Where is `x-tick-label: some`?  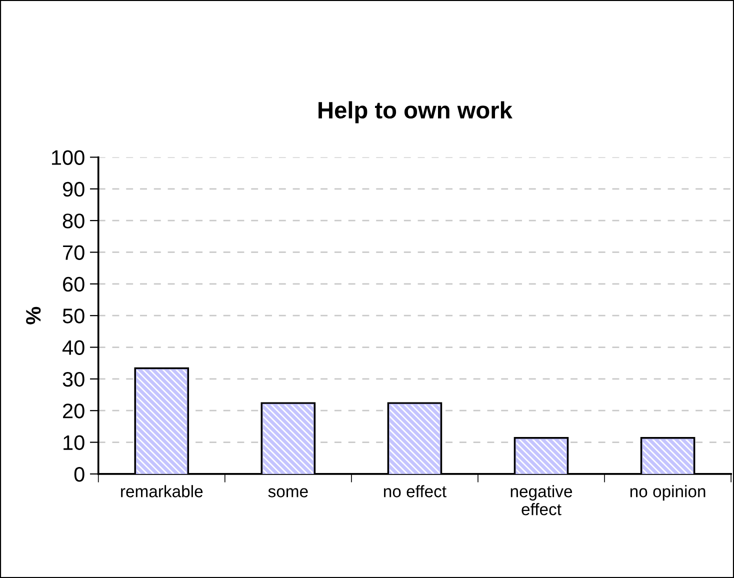
x-tick-label: some is located at coordinates (288, 493).